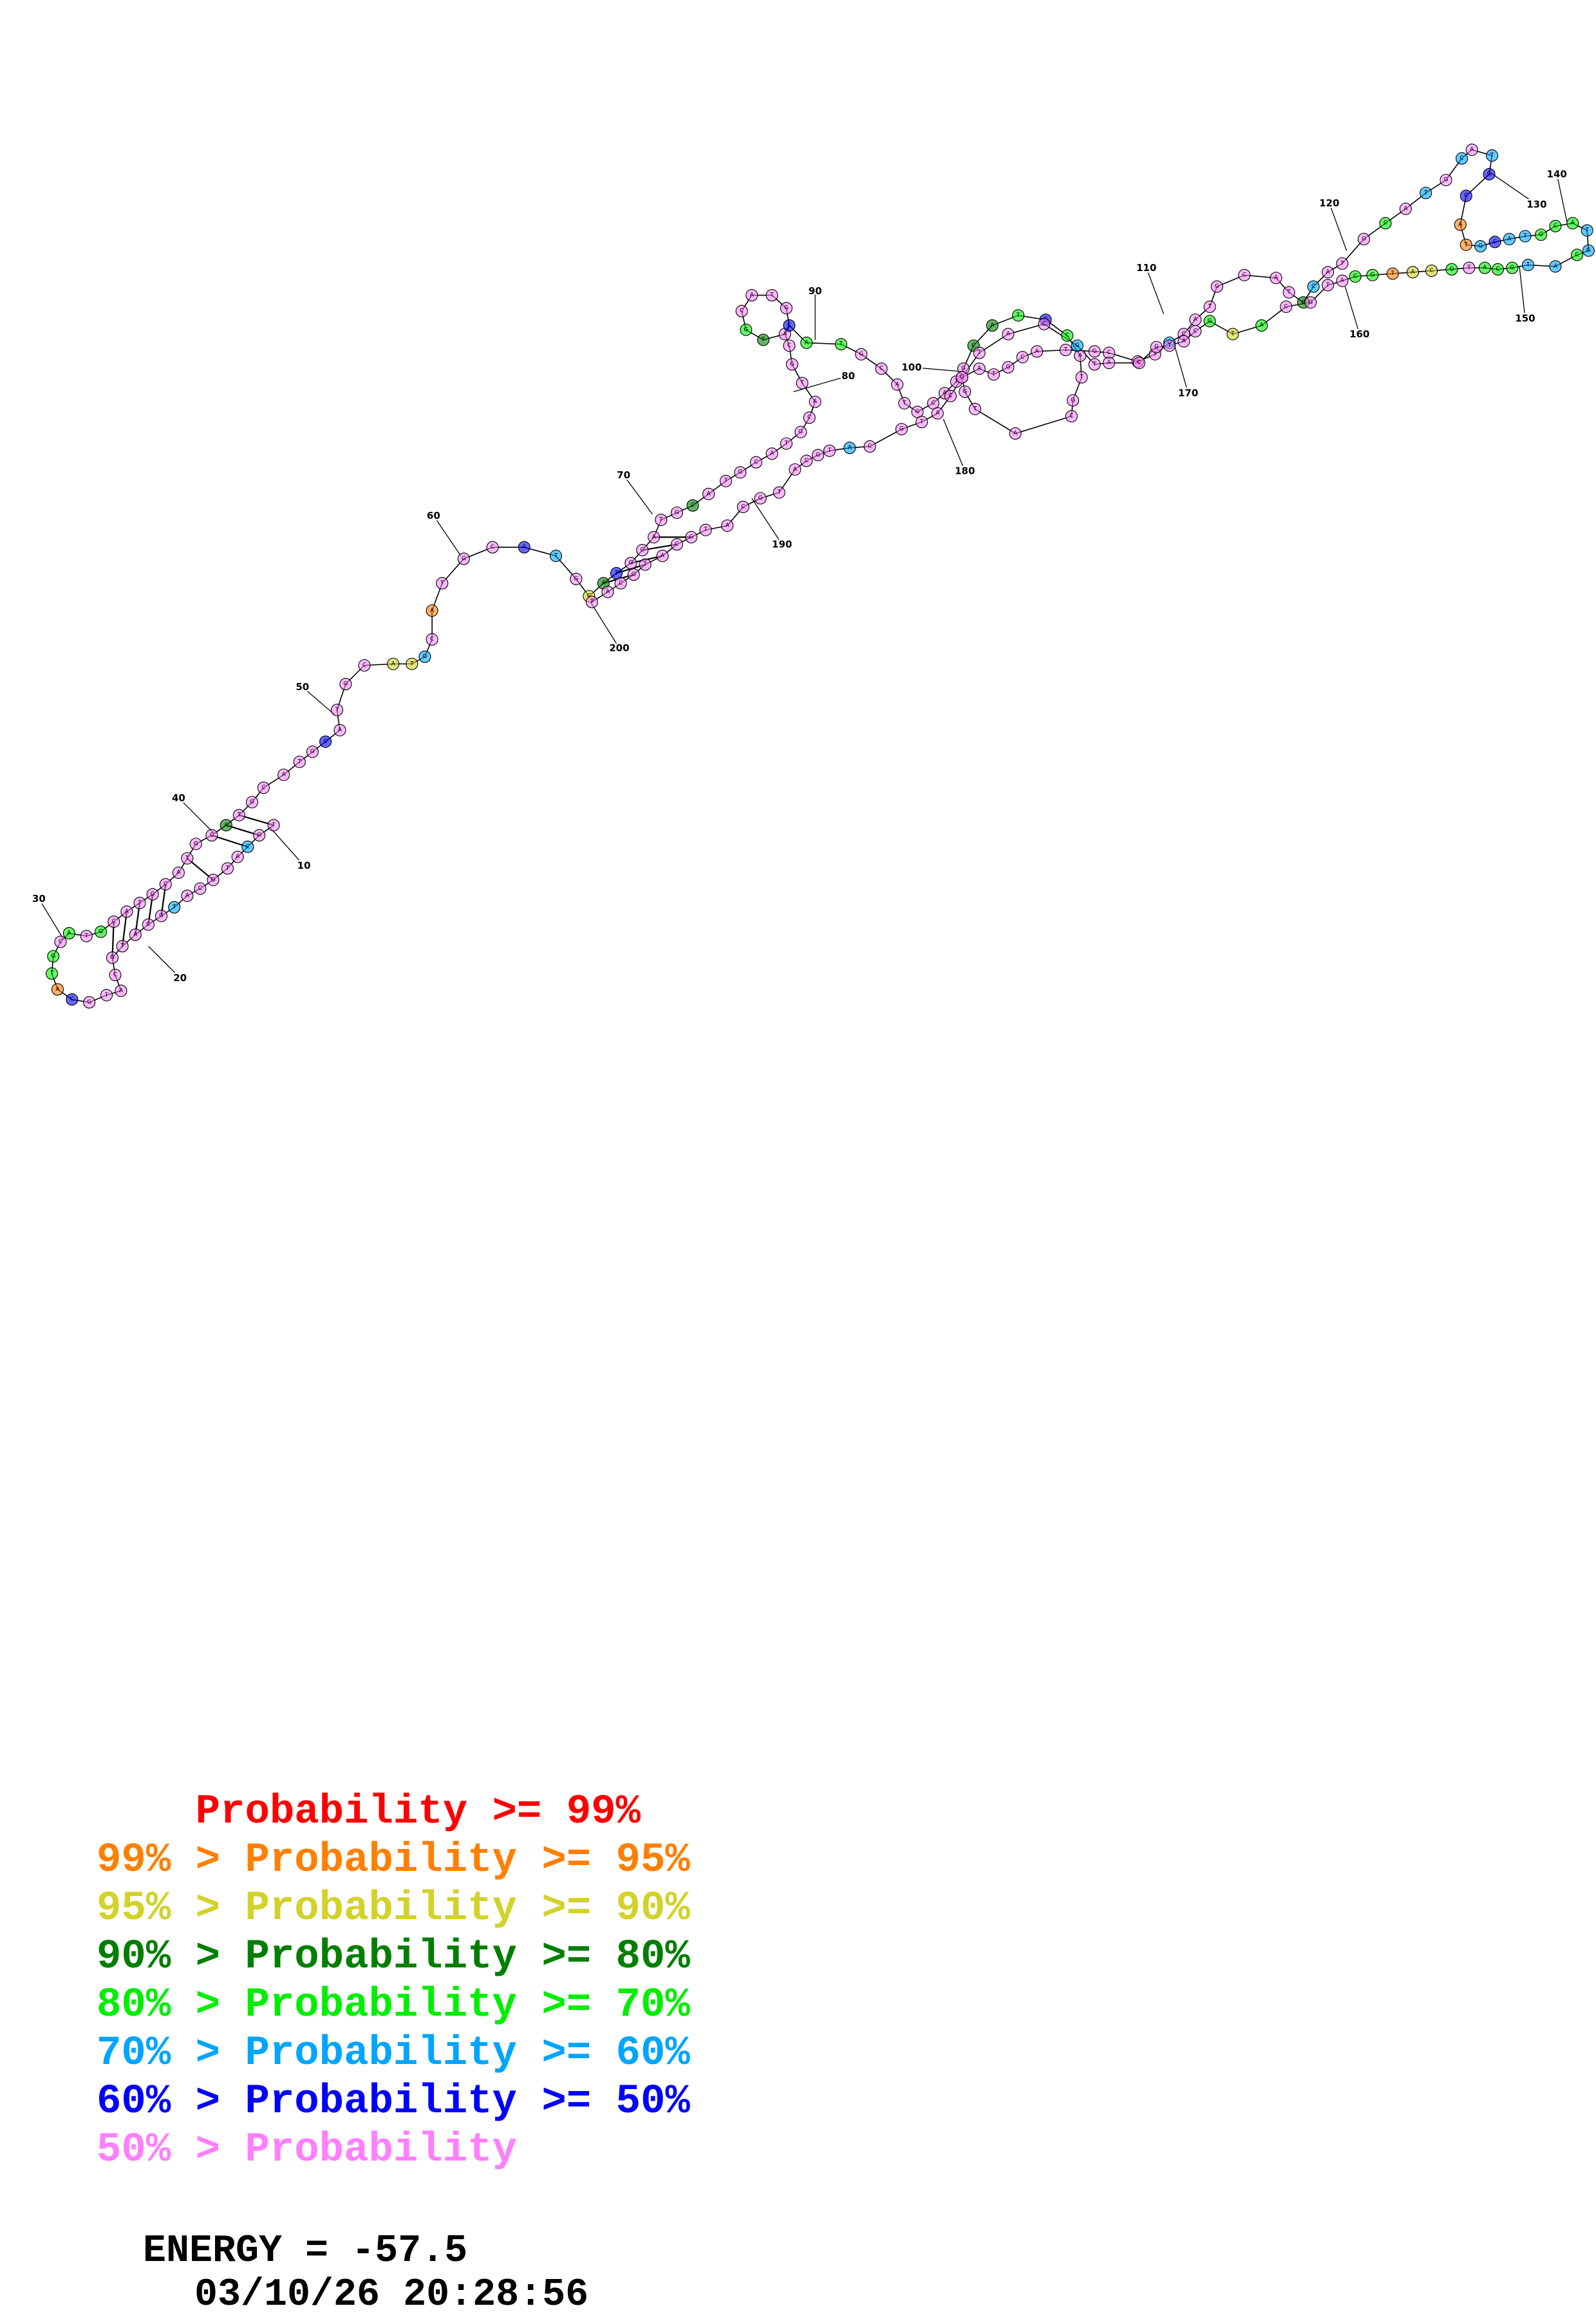  I want to click on energy-label: ENERGY = -57.5, so click(305, 2251).